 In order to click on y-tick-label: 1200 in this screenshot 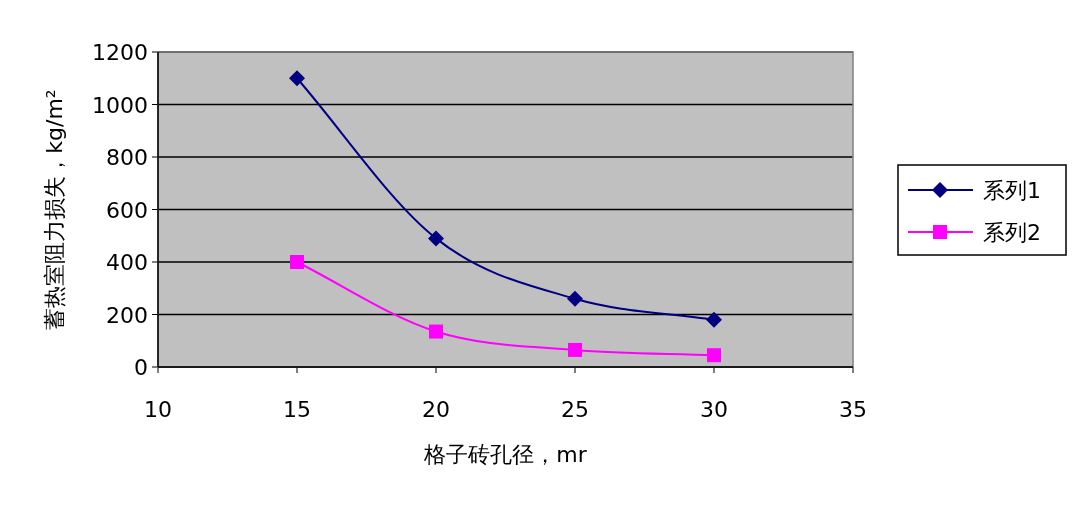, I will do `click(120, 52)`.